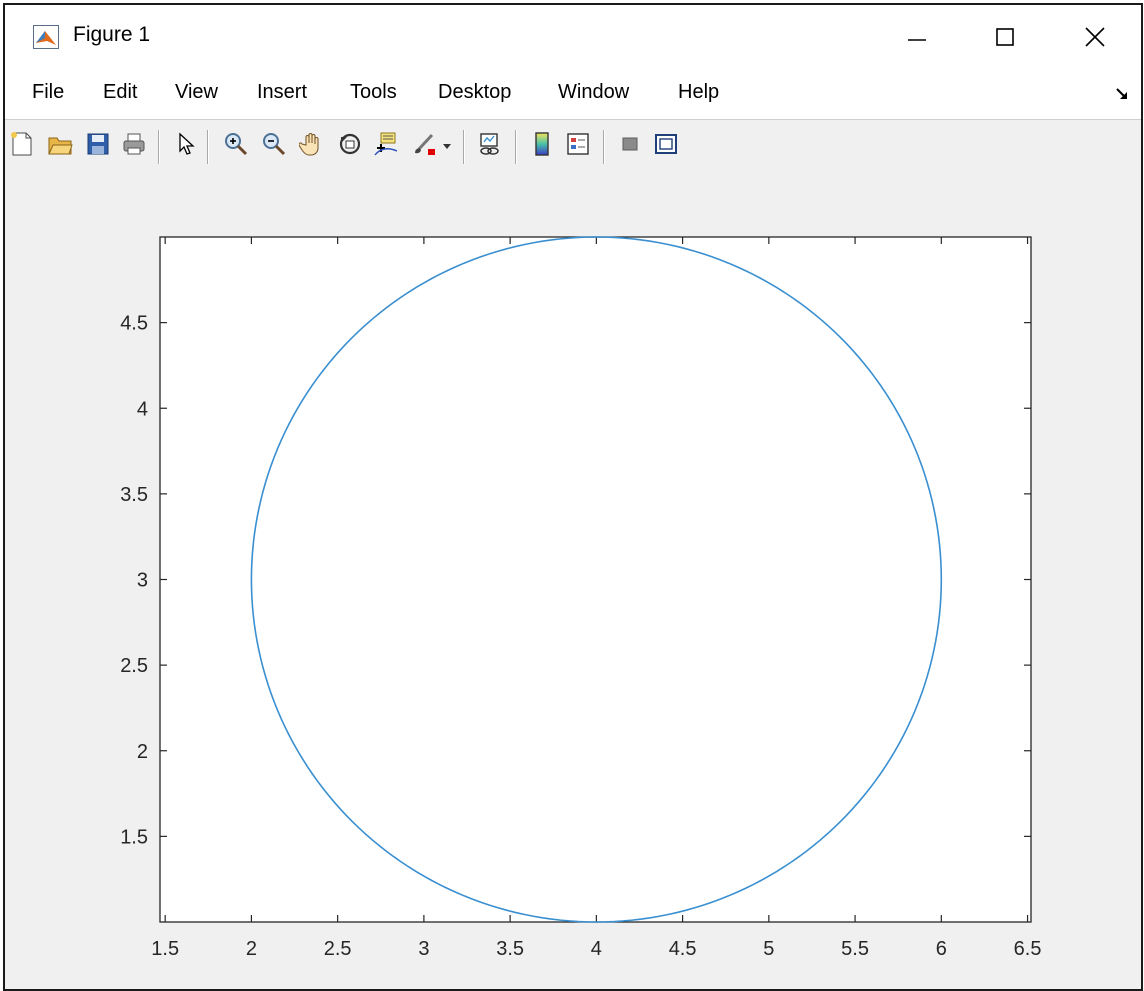 The width and height of the screenshot is (1144, 991). I want to click on link-plot-button, so click(490, 146).